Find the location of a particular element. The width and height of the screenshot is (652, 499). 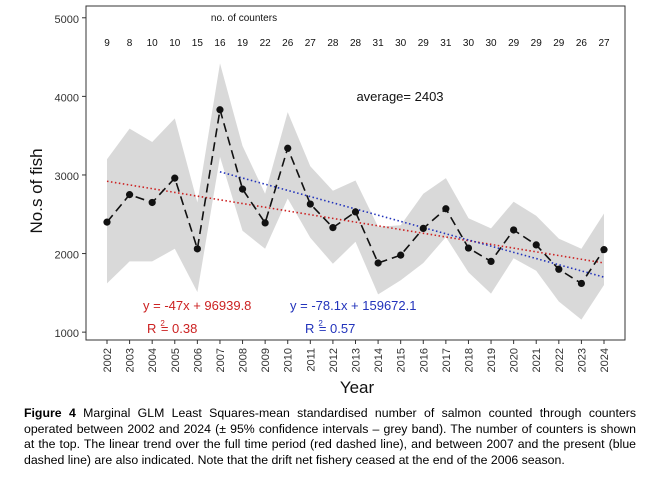

x-tick-label: 2015 is located at coordinates (402, 360).